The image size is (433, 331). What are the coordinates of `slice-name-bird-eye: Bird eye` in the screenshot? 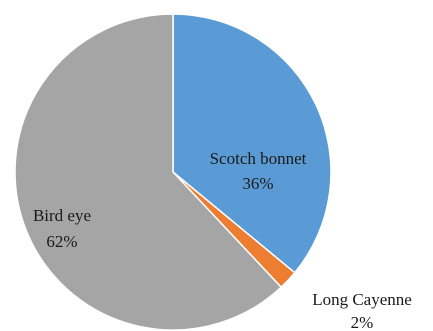 It's located at (62, 215).